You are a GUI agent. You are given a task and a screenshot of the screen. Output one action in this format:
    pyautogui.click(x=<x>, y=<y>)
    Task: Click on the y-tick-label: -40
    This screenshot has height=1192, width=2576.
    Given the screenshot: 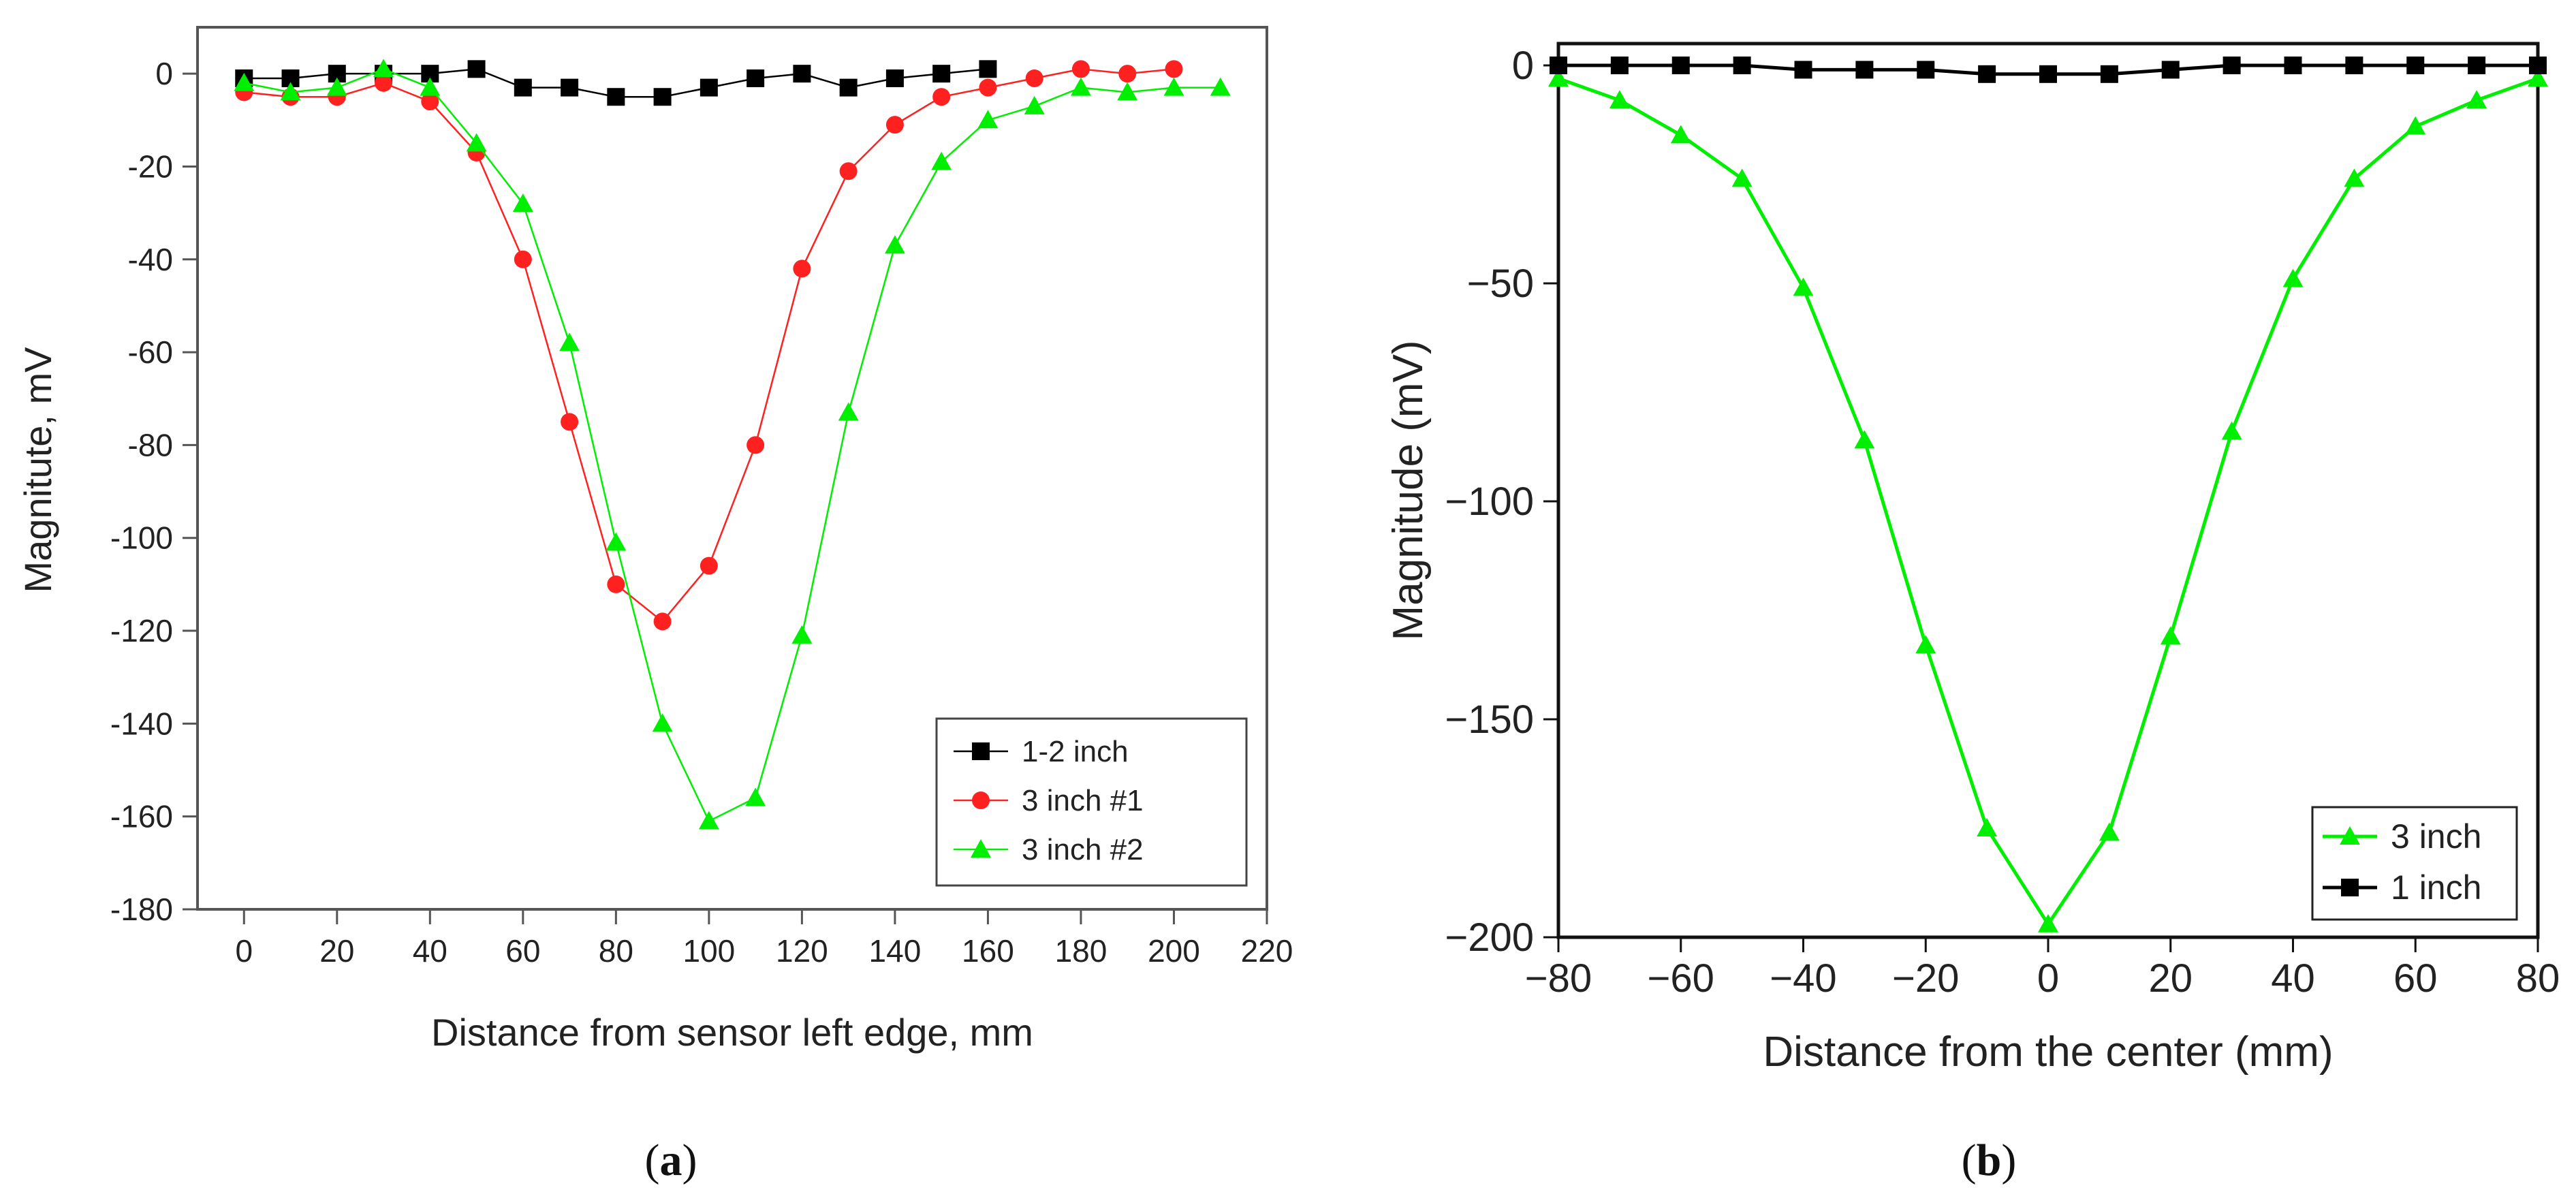 What is the action you would take?
    pyautogui.click(x=150, y=259)
    